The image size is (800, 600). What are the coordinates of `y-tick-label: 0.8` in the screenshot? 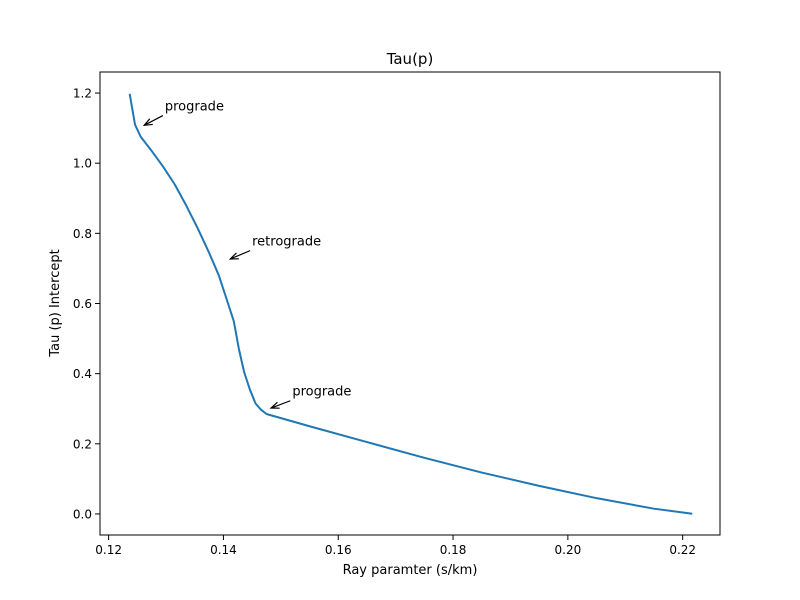 It's located at (82, 234).